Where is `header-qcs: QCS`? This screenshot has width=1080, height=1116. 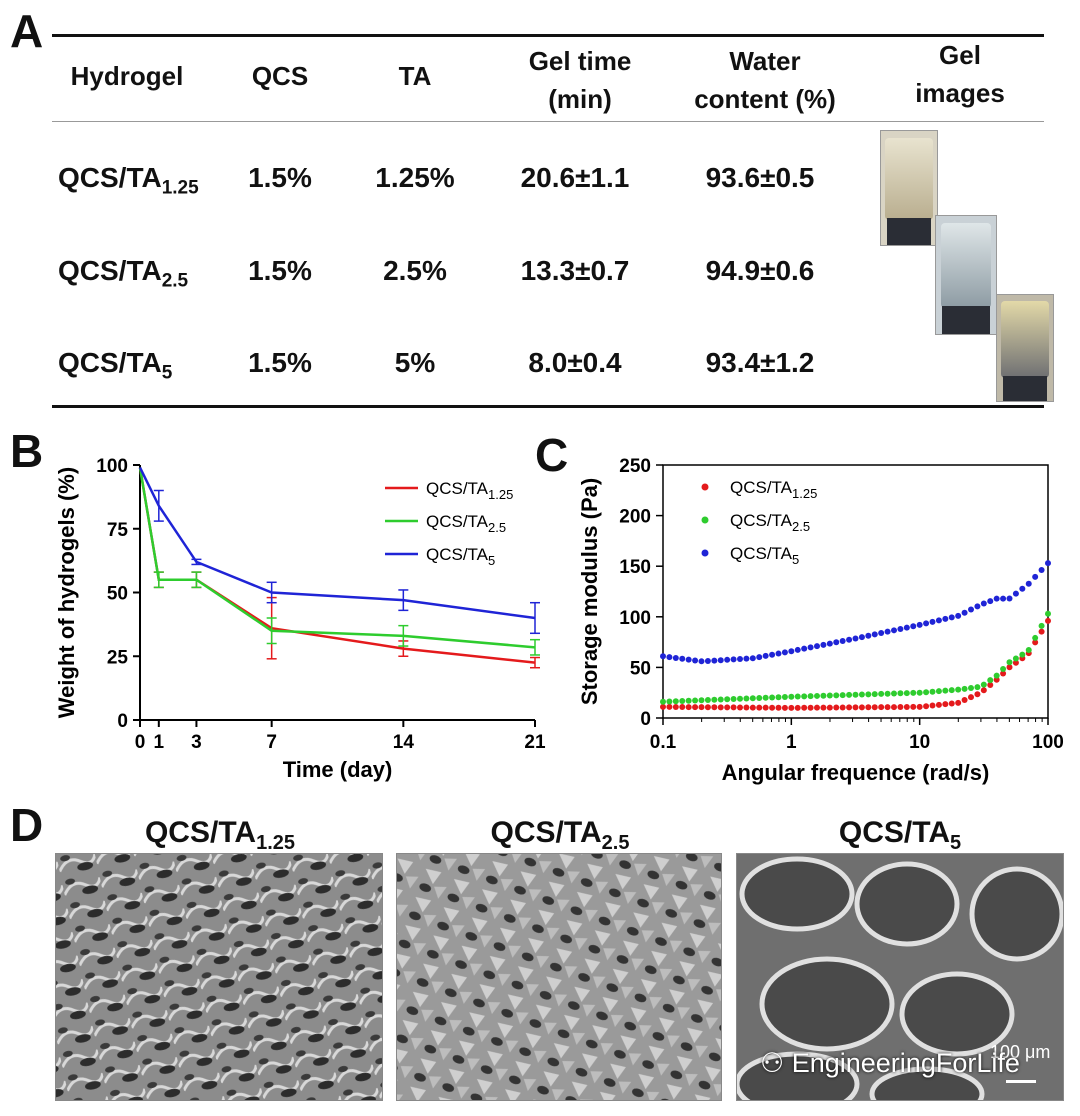 header-qcs: QCS is located at coordinates (280, 76).